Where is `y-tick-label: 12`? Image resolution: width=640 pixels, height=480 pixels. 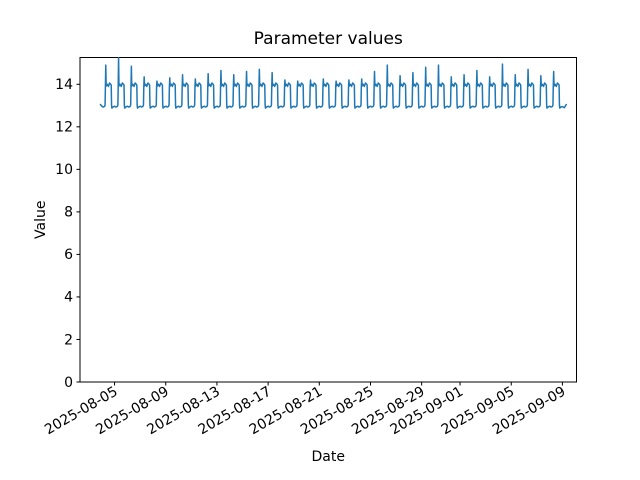 y-tick-label: 12 is located at coordinates (64, 128).